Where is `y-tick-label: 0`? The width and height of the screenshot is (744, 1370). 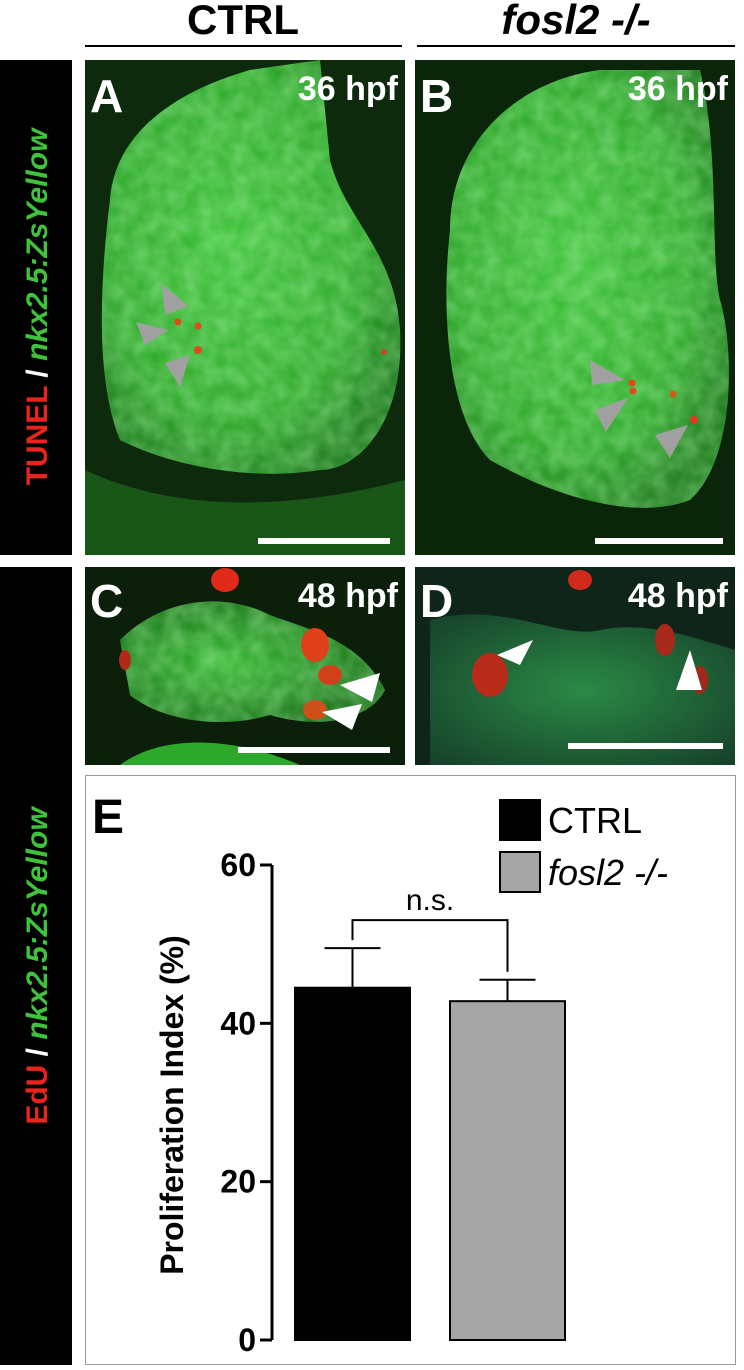
y-tick-label: 0 is located at coordinates (247, 1340).